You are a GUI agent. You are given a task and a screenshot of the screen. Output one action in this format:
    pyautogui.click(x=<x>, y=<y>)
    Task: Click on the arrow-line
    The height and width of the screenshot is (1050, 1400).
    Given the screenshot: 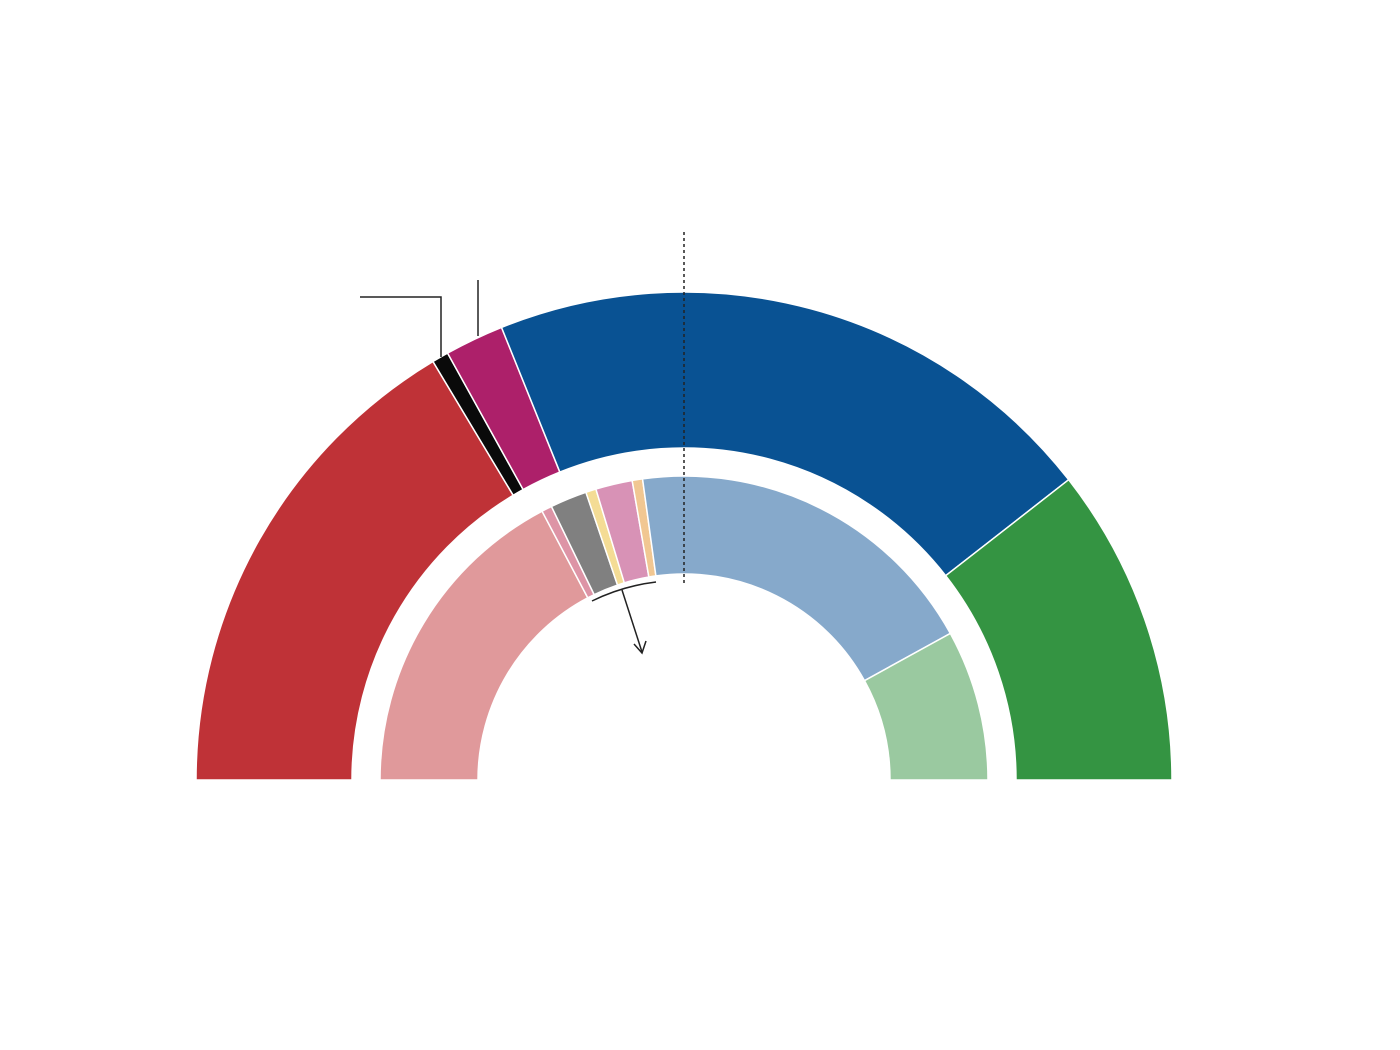 What is the action you would take?
    pyautogui.click(x=632, y=621)
    